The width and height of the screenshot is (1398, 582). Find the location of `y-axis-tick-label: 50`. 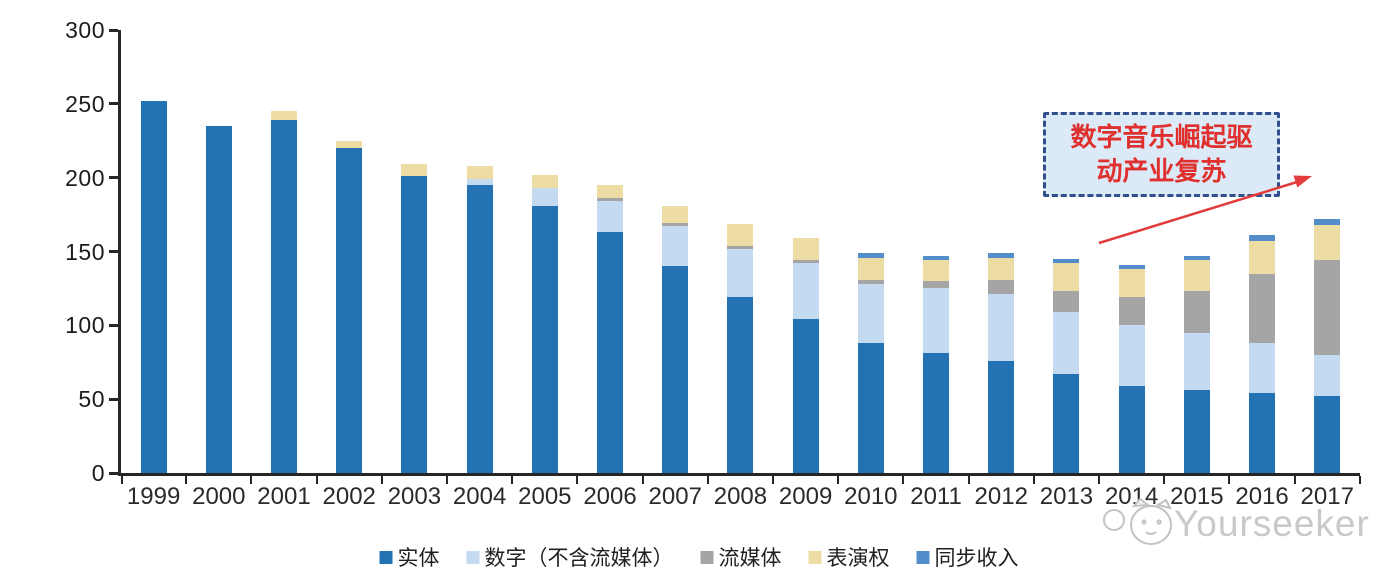

y-axis-tick-label: 50 is located at coordinates (91, 399).